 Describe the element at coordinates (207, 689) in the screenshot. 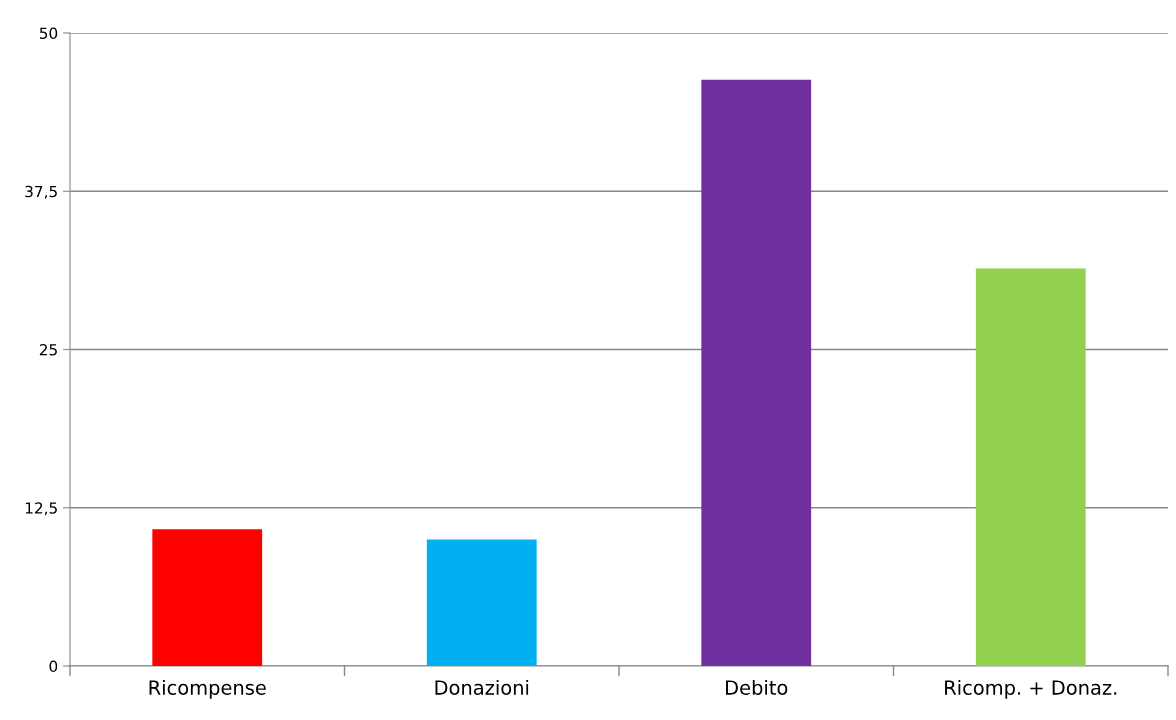

I see `x-tick-label: Ricompense` at that location.